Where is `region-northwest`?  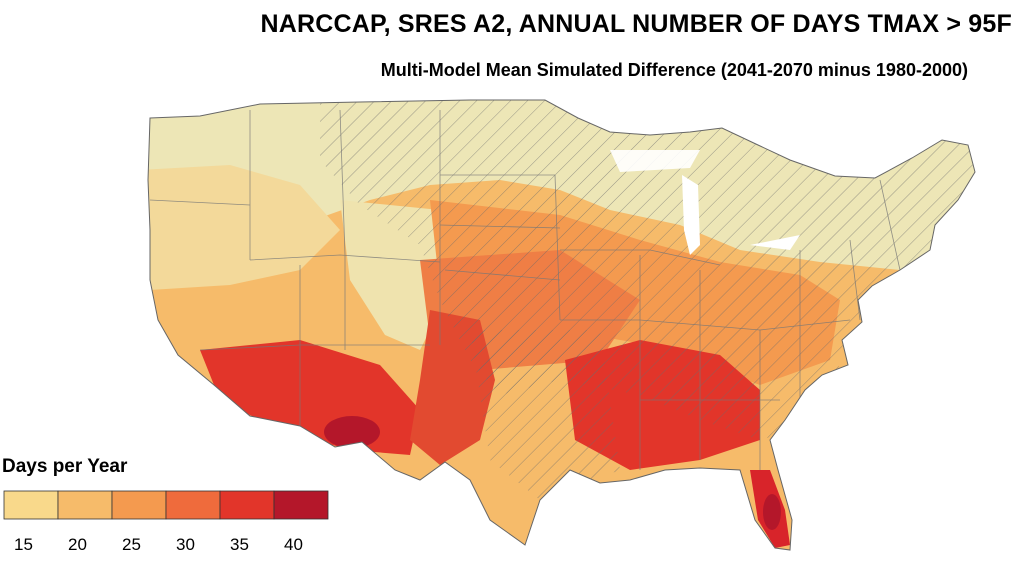 region-northwest is located at coordinates (244, 227).